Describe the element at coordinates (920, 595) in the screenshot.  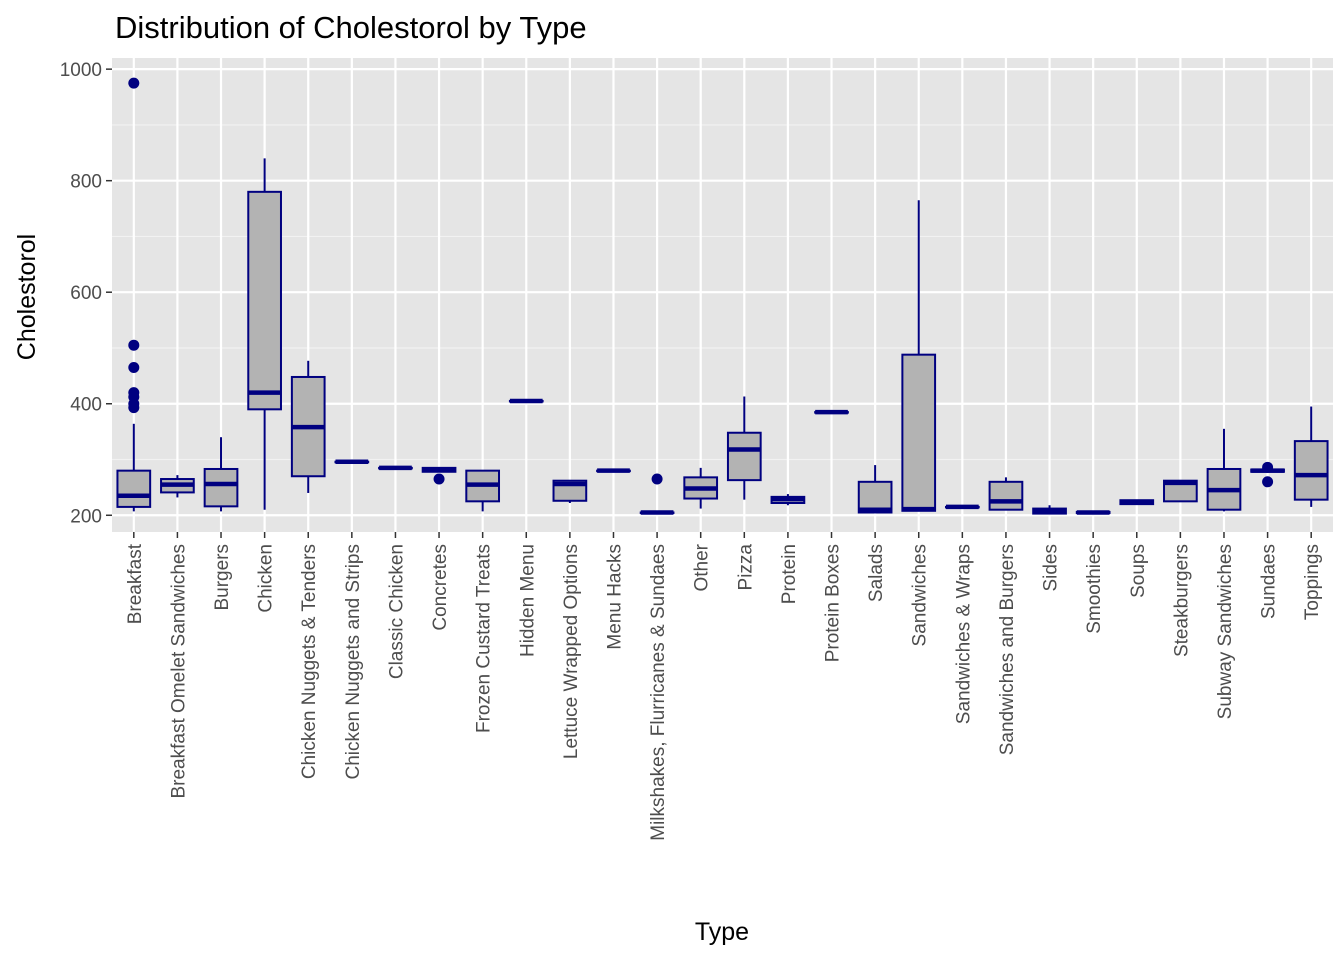
I see `x-tick-label: Sandwiches` at that location.